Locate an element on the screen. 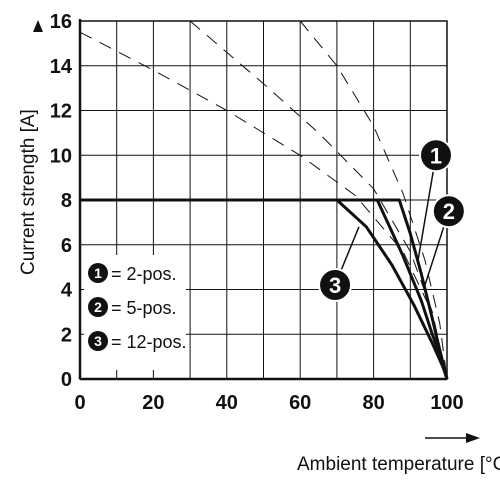 The image size is (500, 500). y-tick-label: 14 is located at coordinates (61, 67).